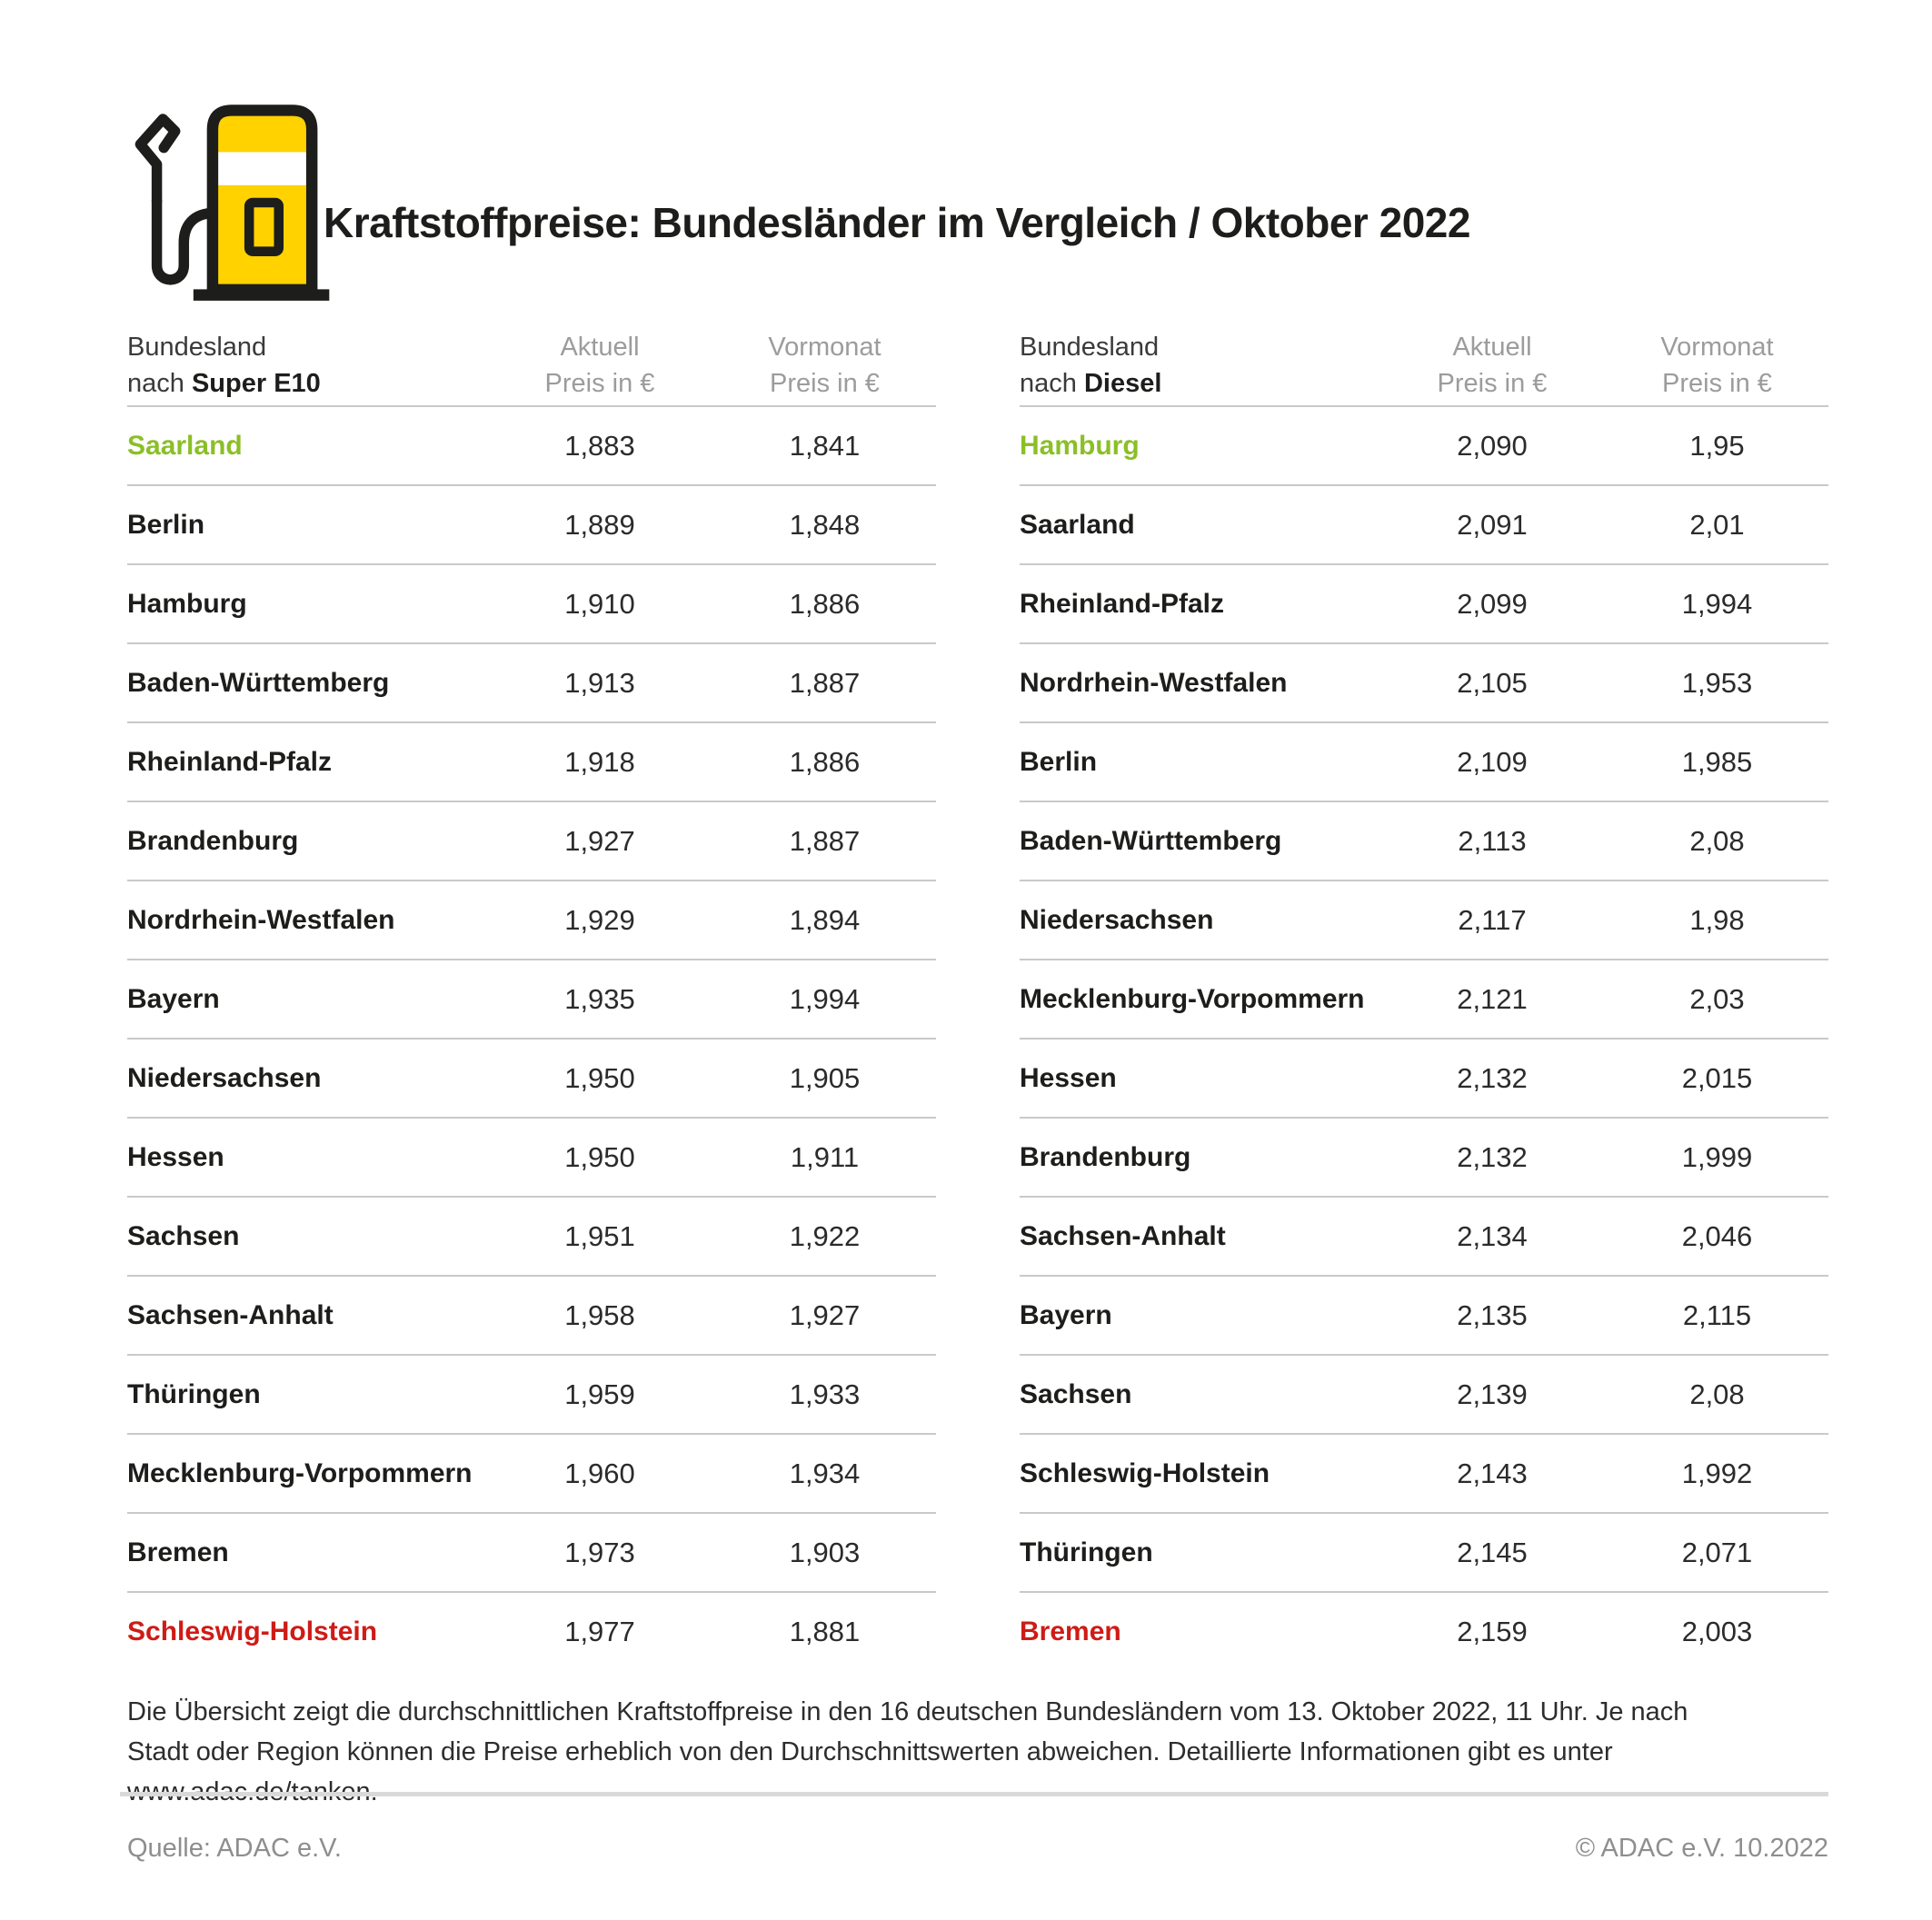 The height and width of the screenshot is (1920, 1932). Describe the element at coordinates (1492, 1394) in the screenshot. I see `aktuell-price: 2,139` at that location.